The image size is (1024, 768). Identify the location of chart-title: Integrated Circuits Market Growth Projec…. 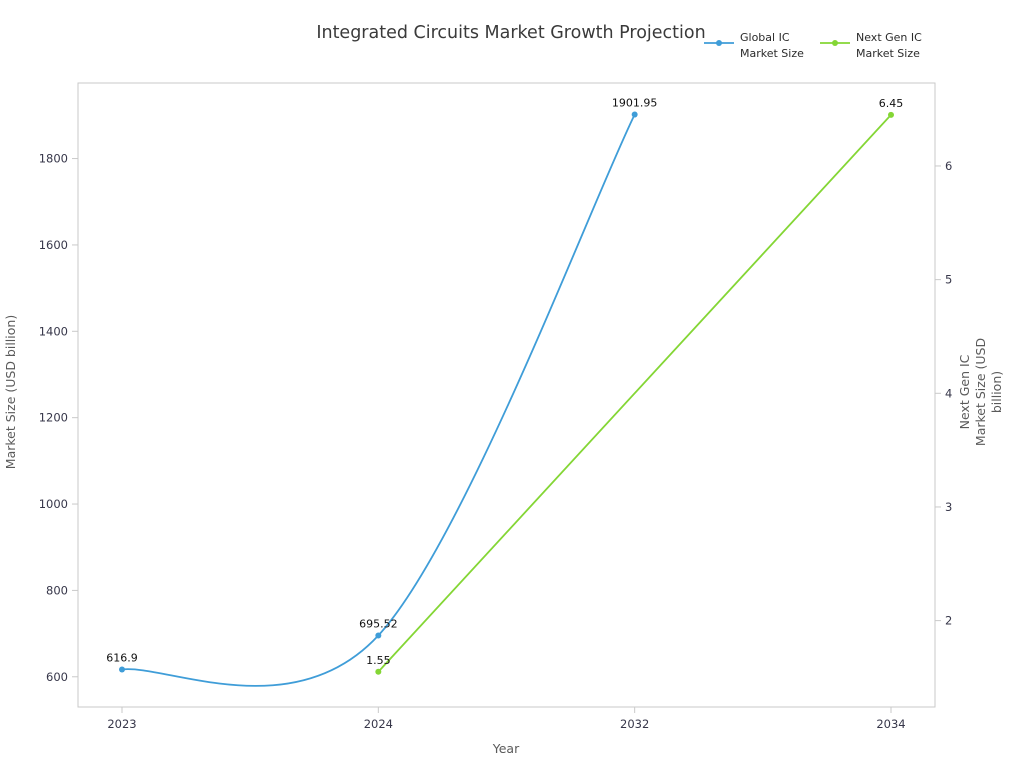
(510, 33).